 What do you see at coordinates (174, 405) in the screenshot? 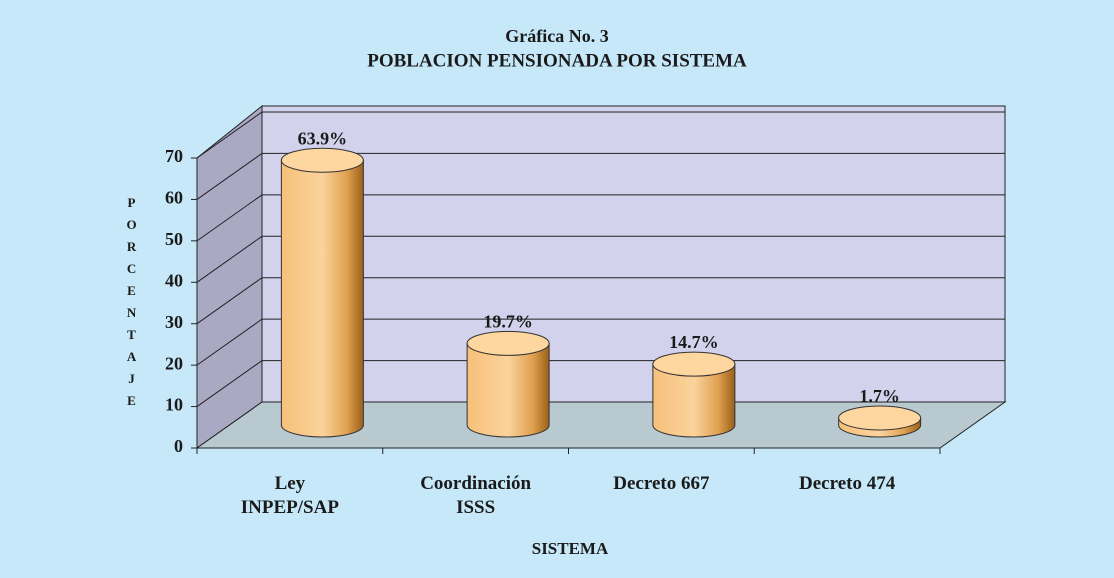
I see `y-tick-label: 10` at bounding box center [174, 405].